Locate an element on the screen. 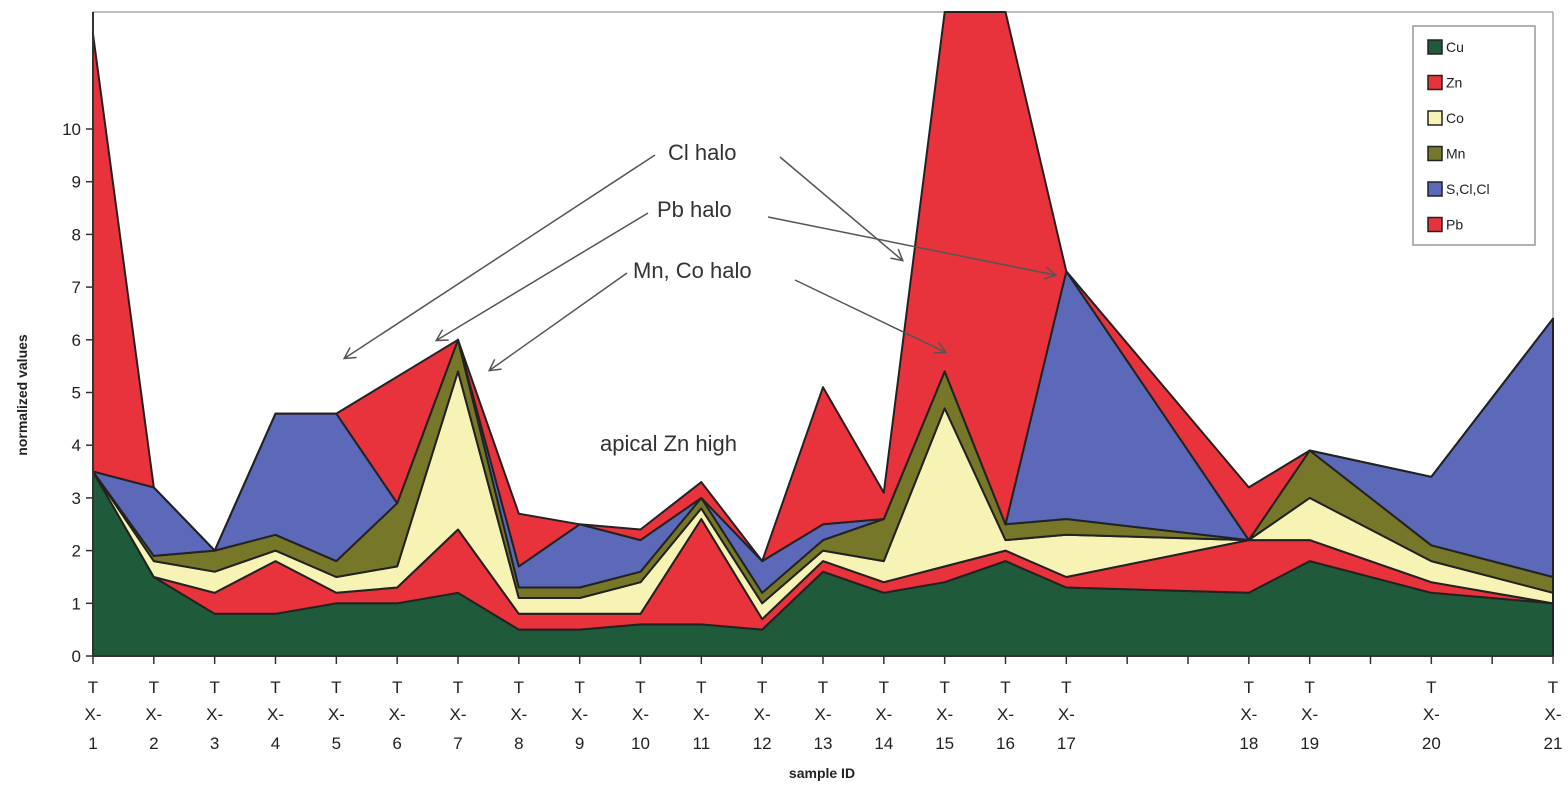  legend-swatch-pb is located at coordinates (1435, 224).